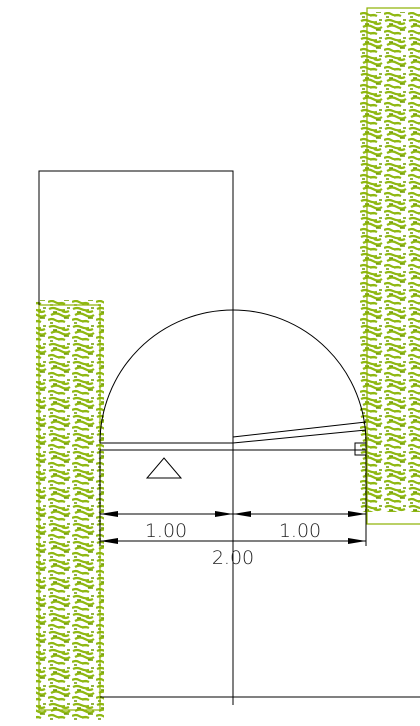  Describe the element at coordinates (233, 509) in the screenshot. I see `dimensions: 1.00 1.00 2.00` at that location.